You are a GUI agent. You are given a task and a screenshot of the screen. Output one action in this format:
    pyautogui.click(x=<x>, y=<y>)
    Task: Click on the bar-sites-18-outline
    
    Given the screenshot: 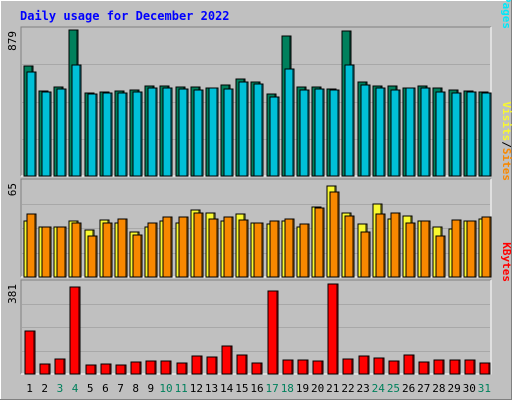 What is the action you would take?
    pyautogui.click(x=289, y=248)
    